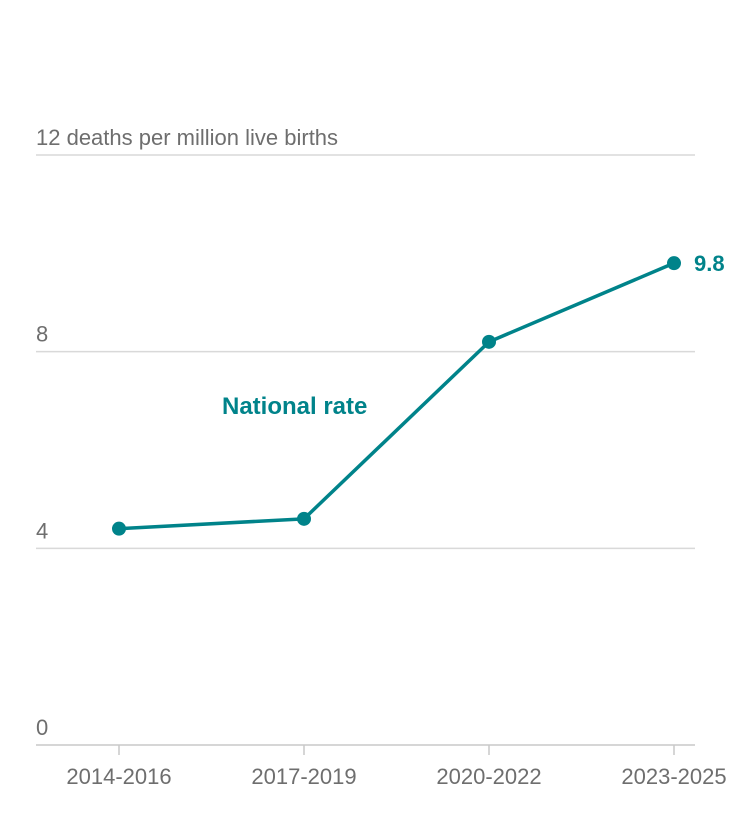  What do you see at coordinates (187, 137) in the screenshot?
I see `y-tick-label-12: 12 deaths per million live births` at bounding box center [187, 137].